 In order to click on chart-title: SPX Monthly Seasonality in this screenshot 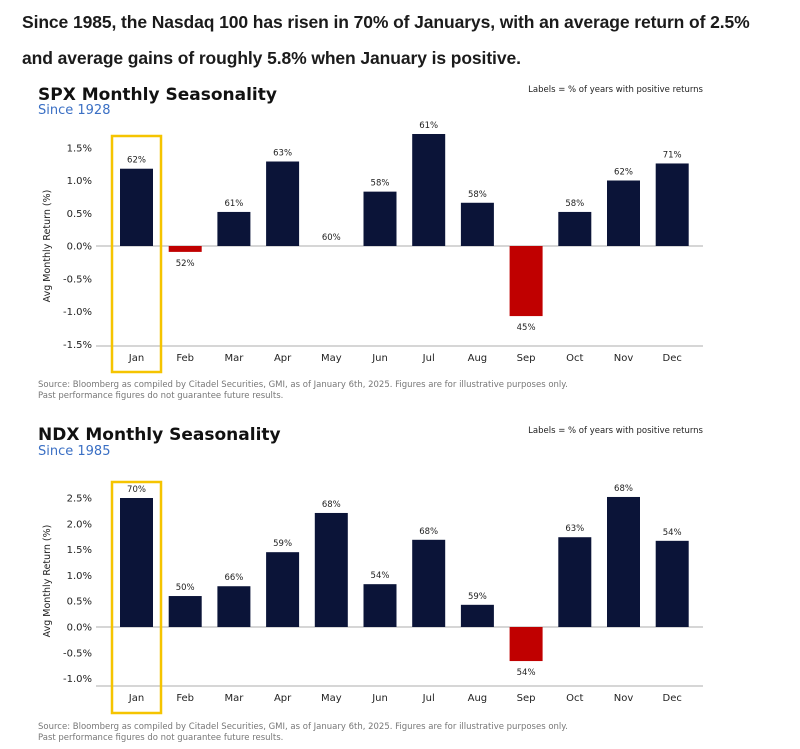, I will do `click(157, 95)`.